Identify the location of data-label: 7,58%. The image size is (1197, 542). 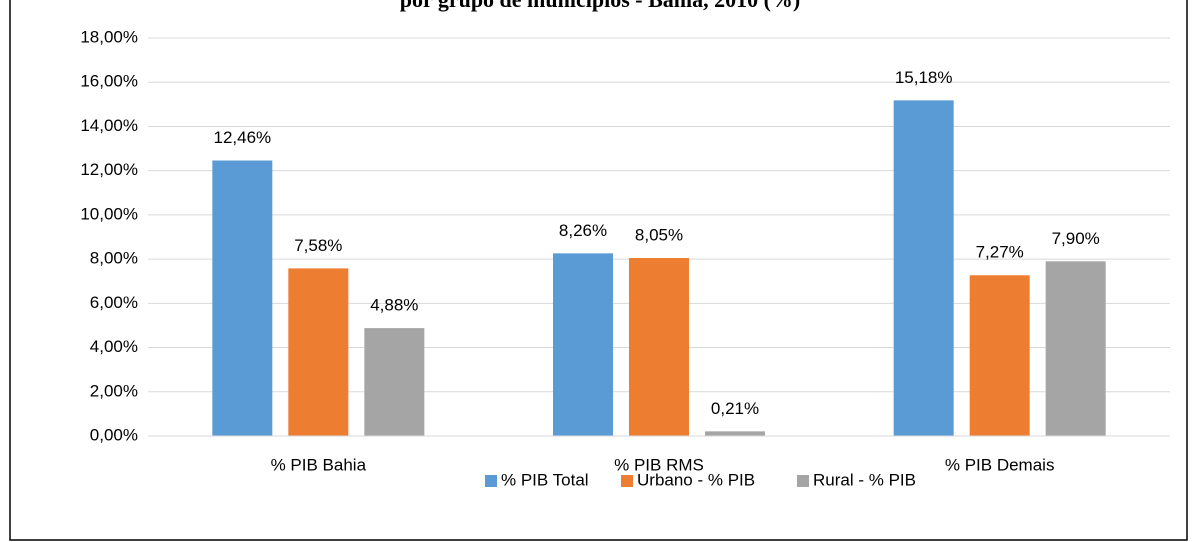
(318, 245).